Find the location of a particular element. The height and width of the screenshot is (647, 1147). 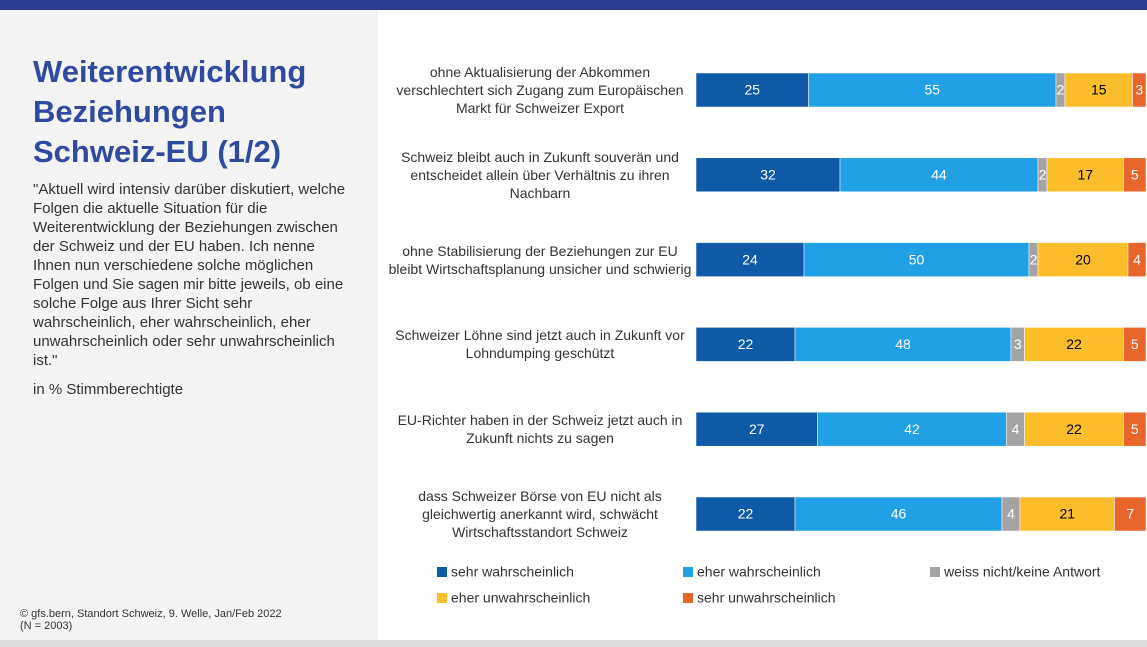

value-label: 32 is located at coordinates (768, 175).